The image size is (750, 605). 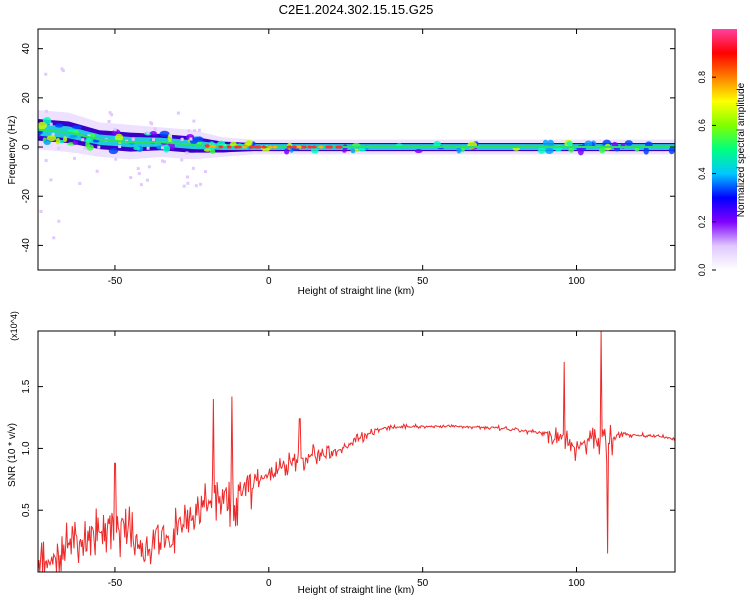 I want to click on colorbar-tick-label: 0.4, so click(x=702, y=173).